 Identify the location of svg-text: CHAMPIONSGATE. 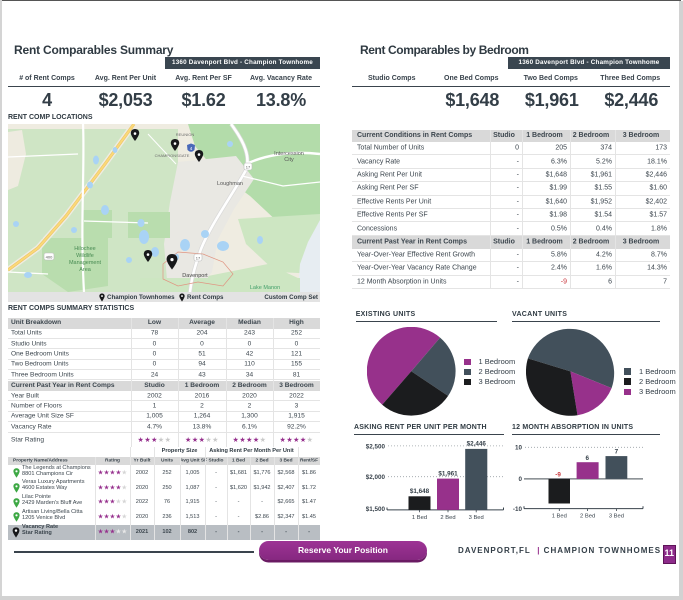
(172, 155).